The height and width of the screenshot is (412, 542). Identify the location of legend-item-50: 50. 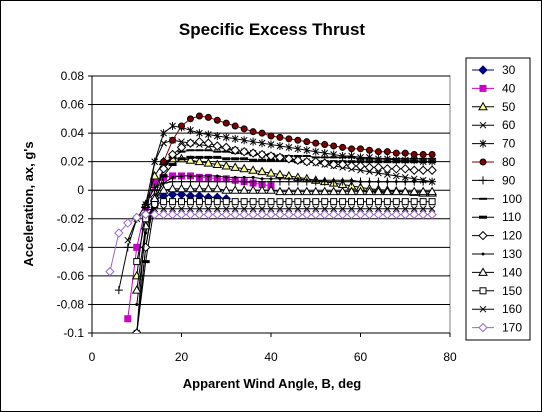
(494, 107).